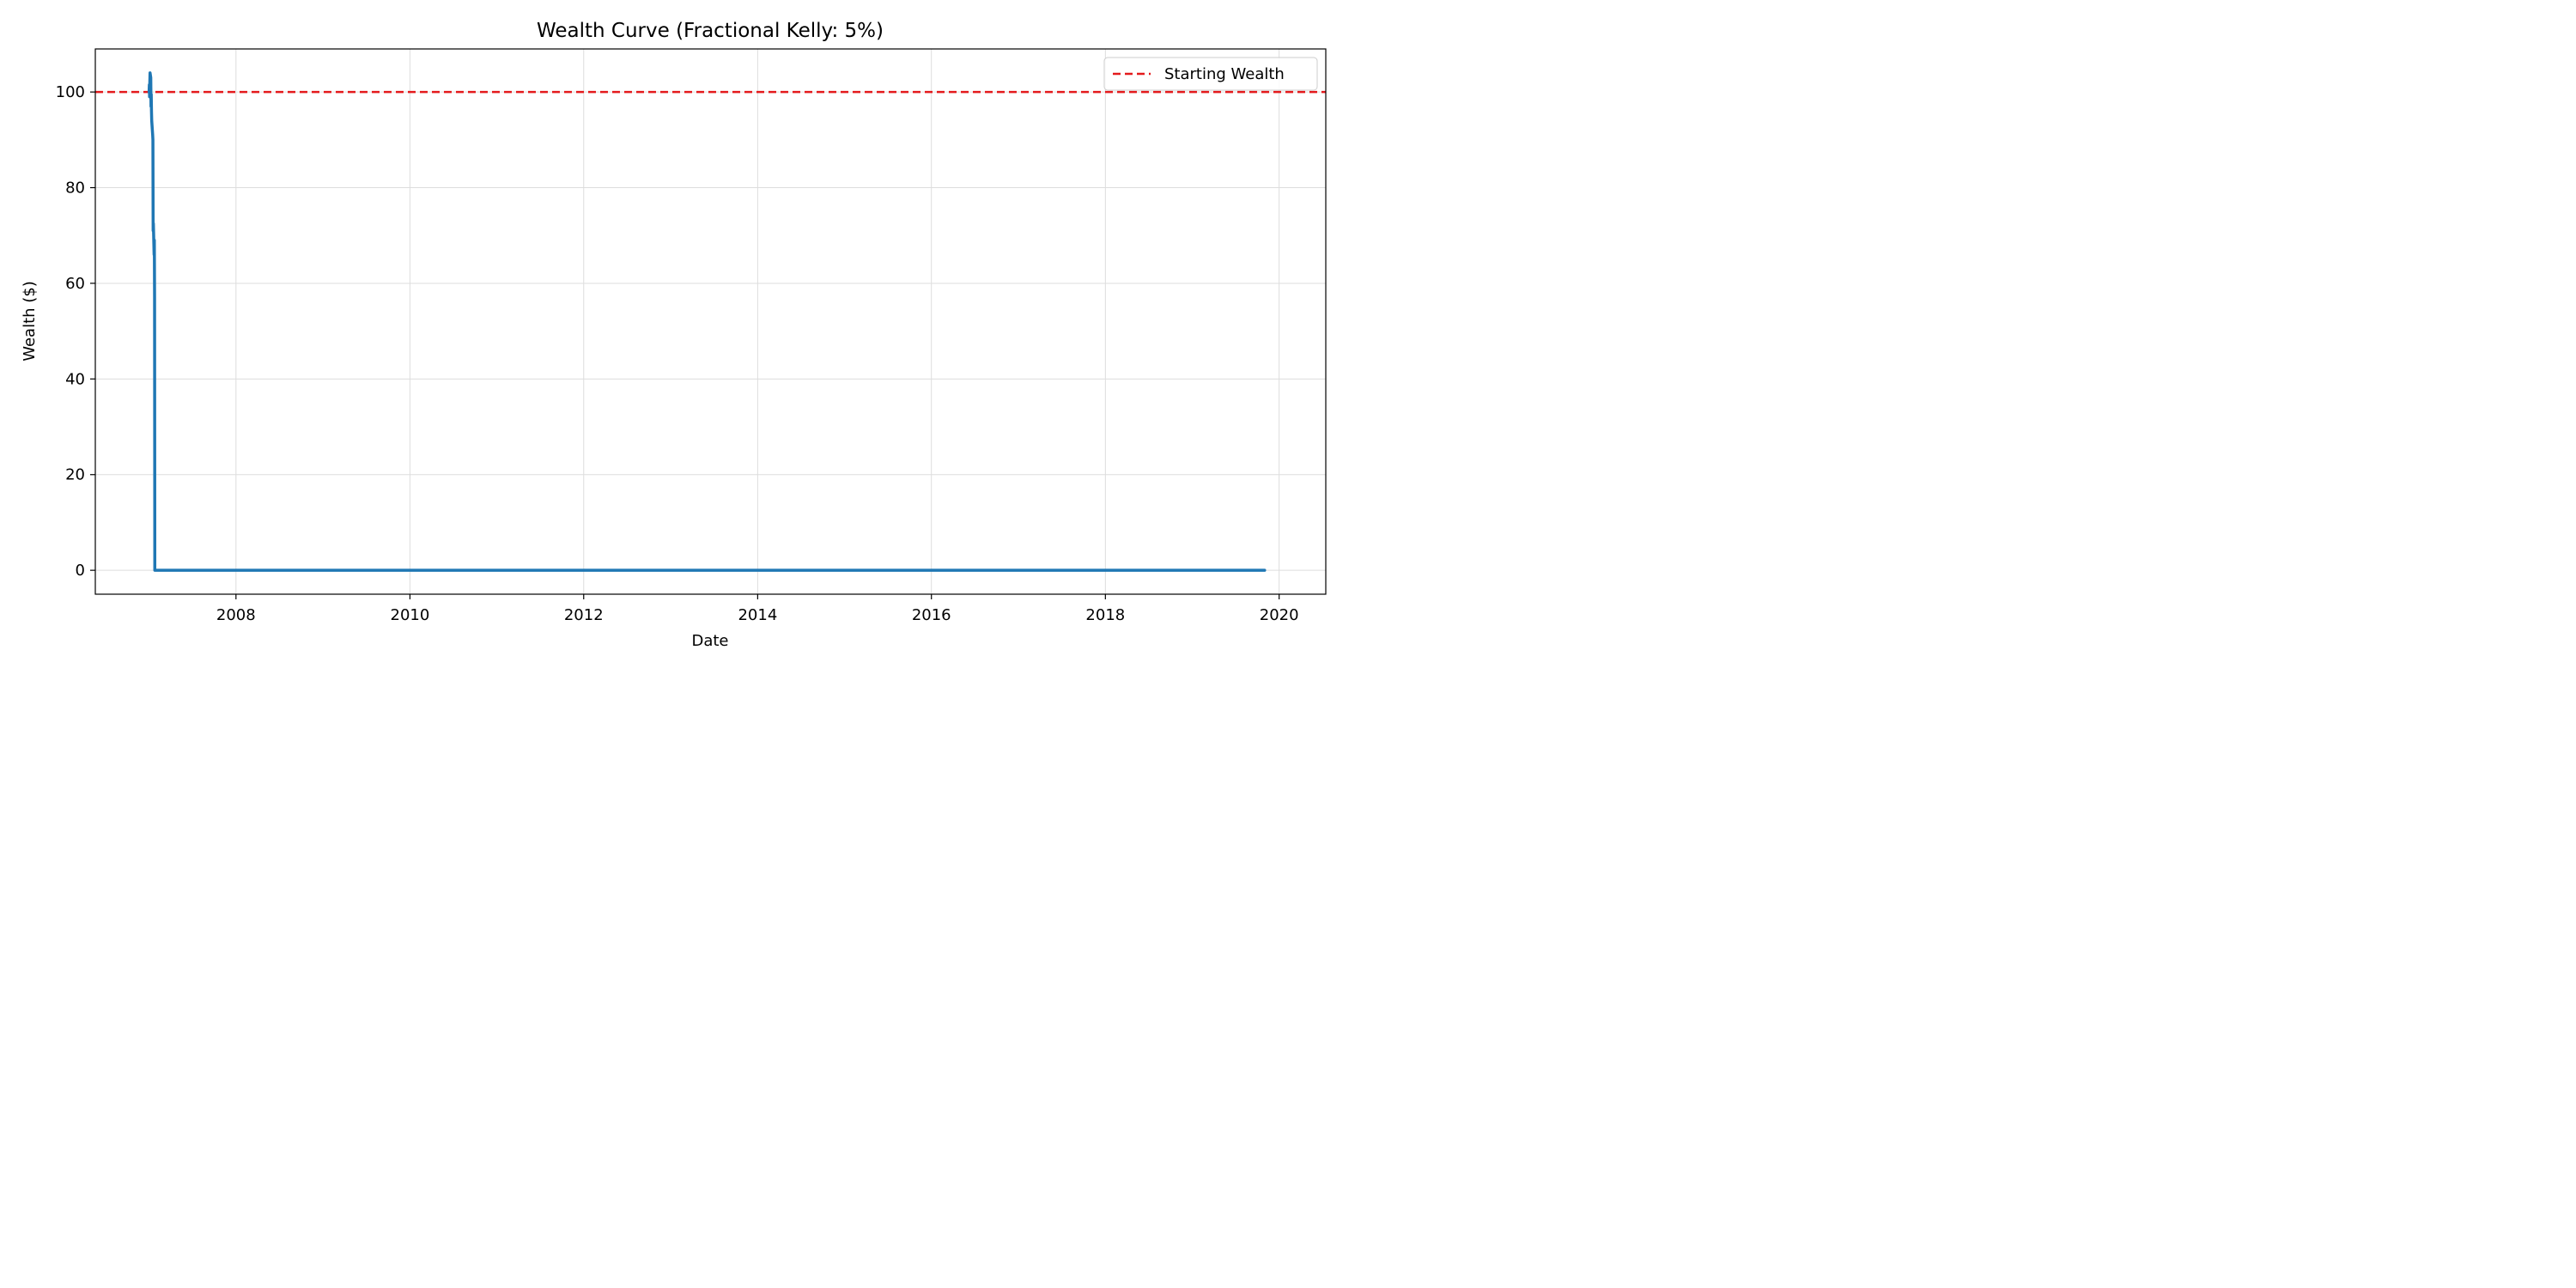 The image size is (2576, 1288). Describe the element at coordinates (70, 92) in the screenshot. I see `y-tick-label: 100` at that location.